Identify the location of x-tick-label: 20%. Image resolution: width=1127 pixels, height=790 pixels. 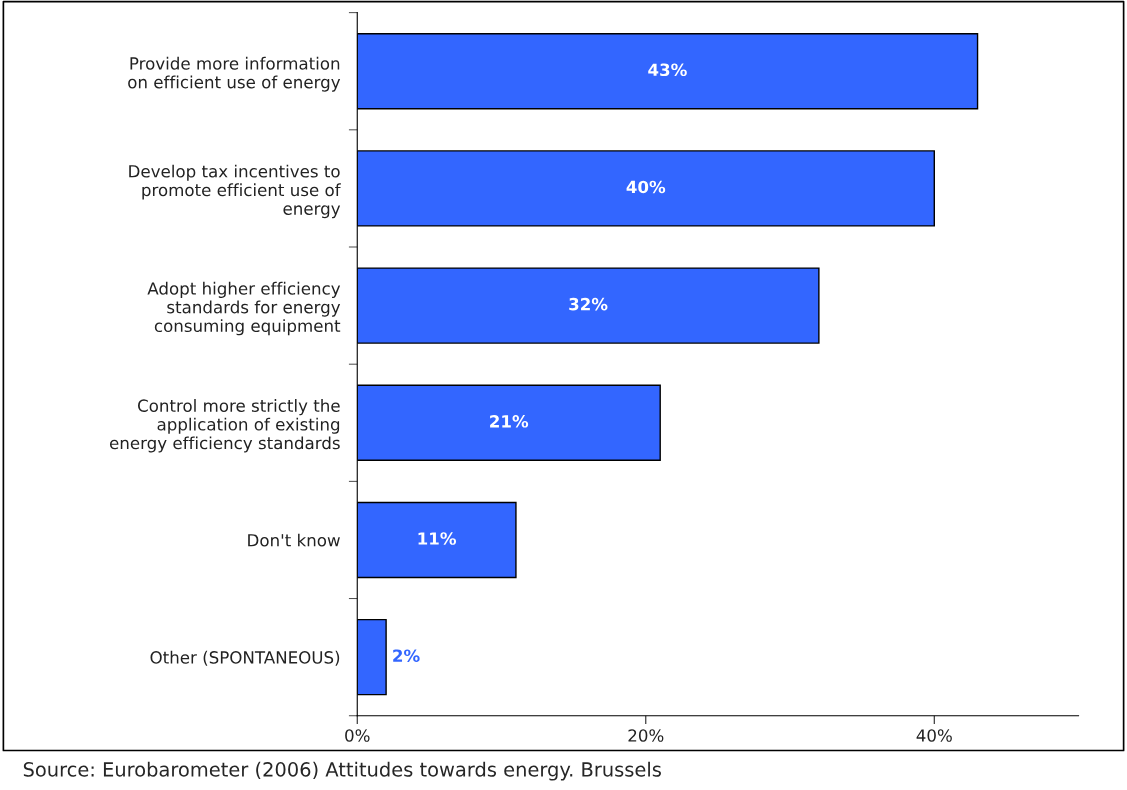
(646, 735).